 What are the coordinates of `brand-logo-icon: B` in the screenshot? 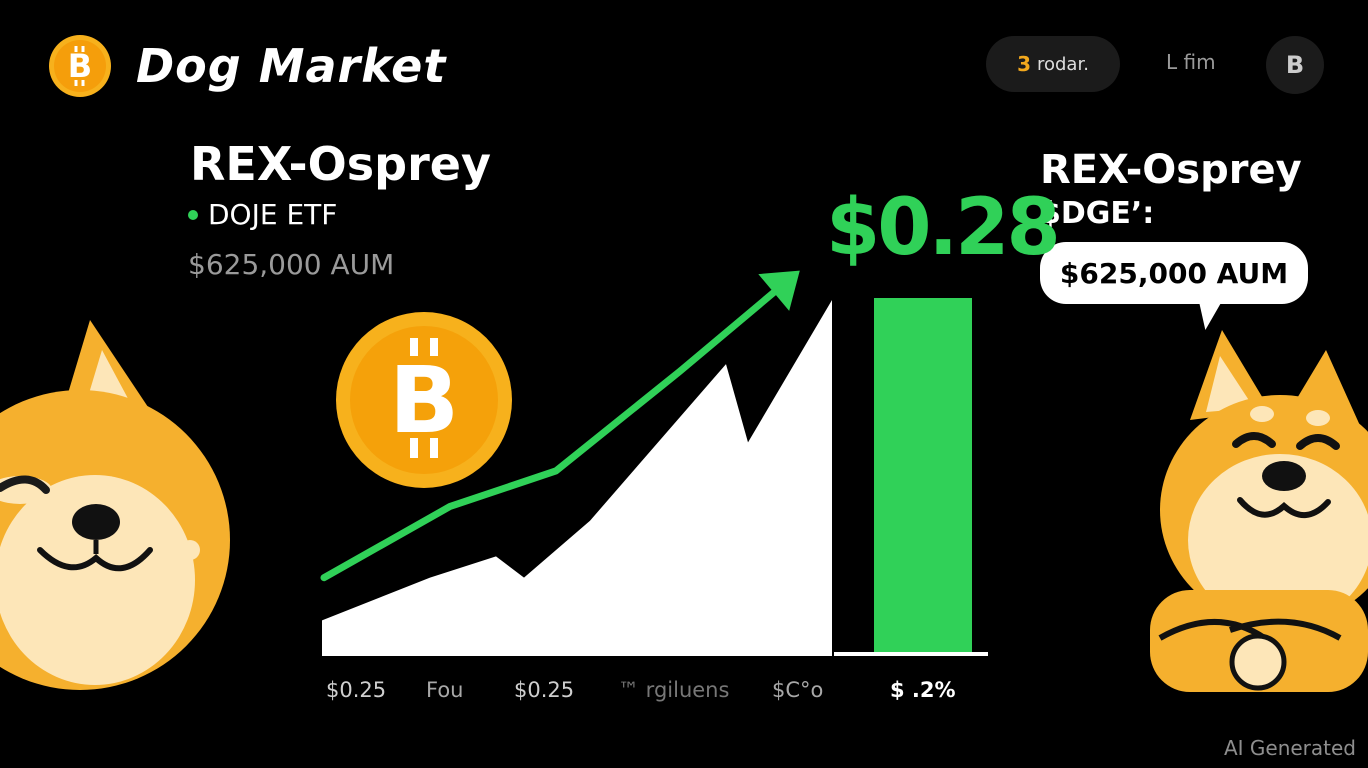 It's located at (80, 66).